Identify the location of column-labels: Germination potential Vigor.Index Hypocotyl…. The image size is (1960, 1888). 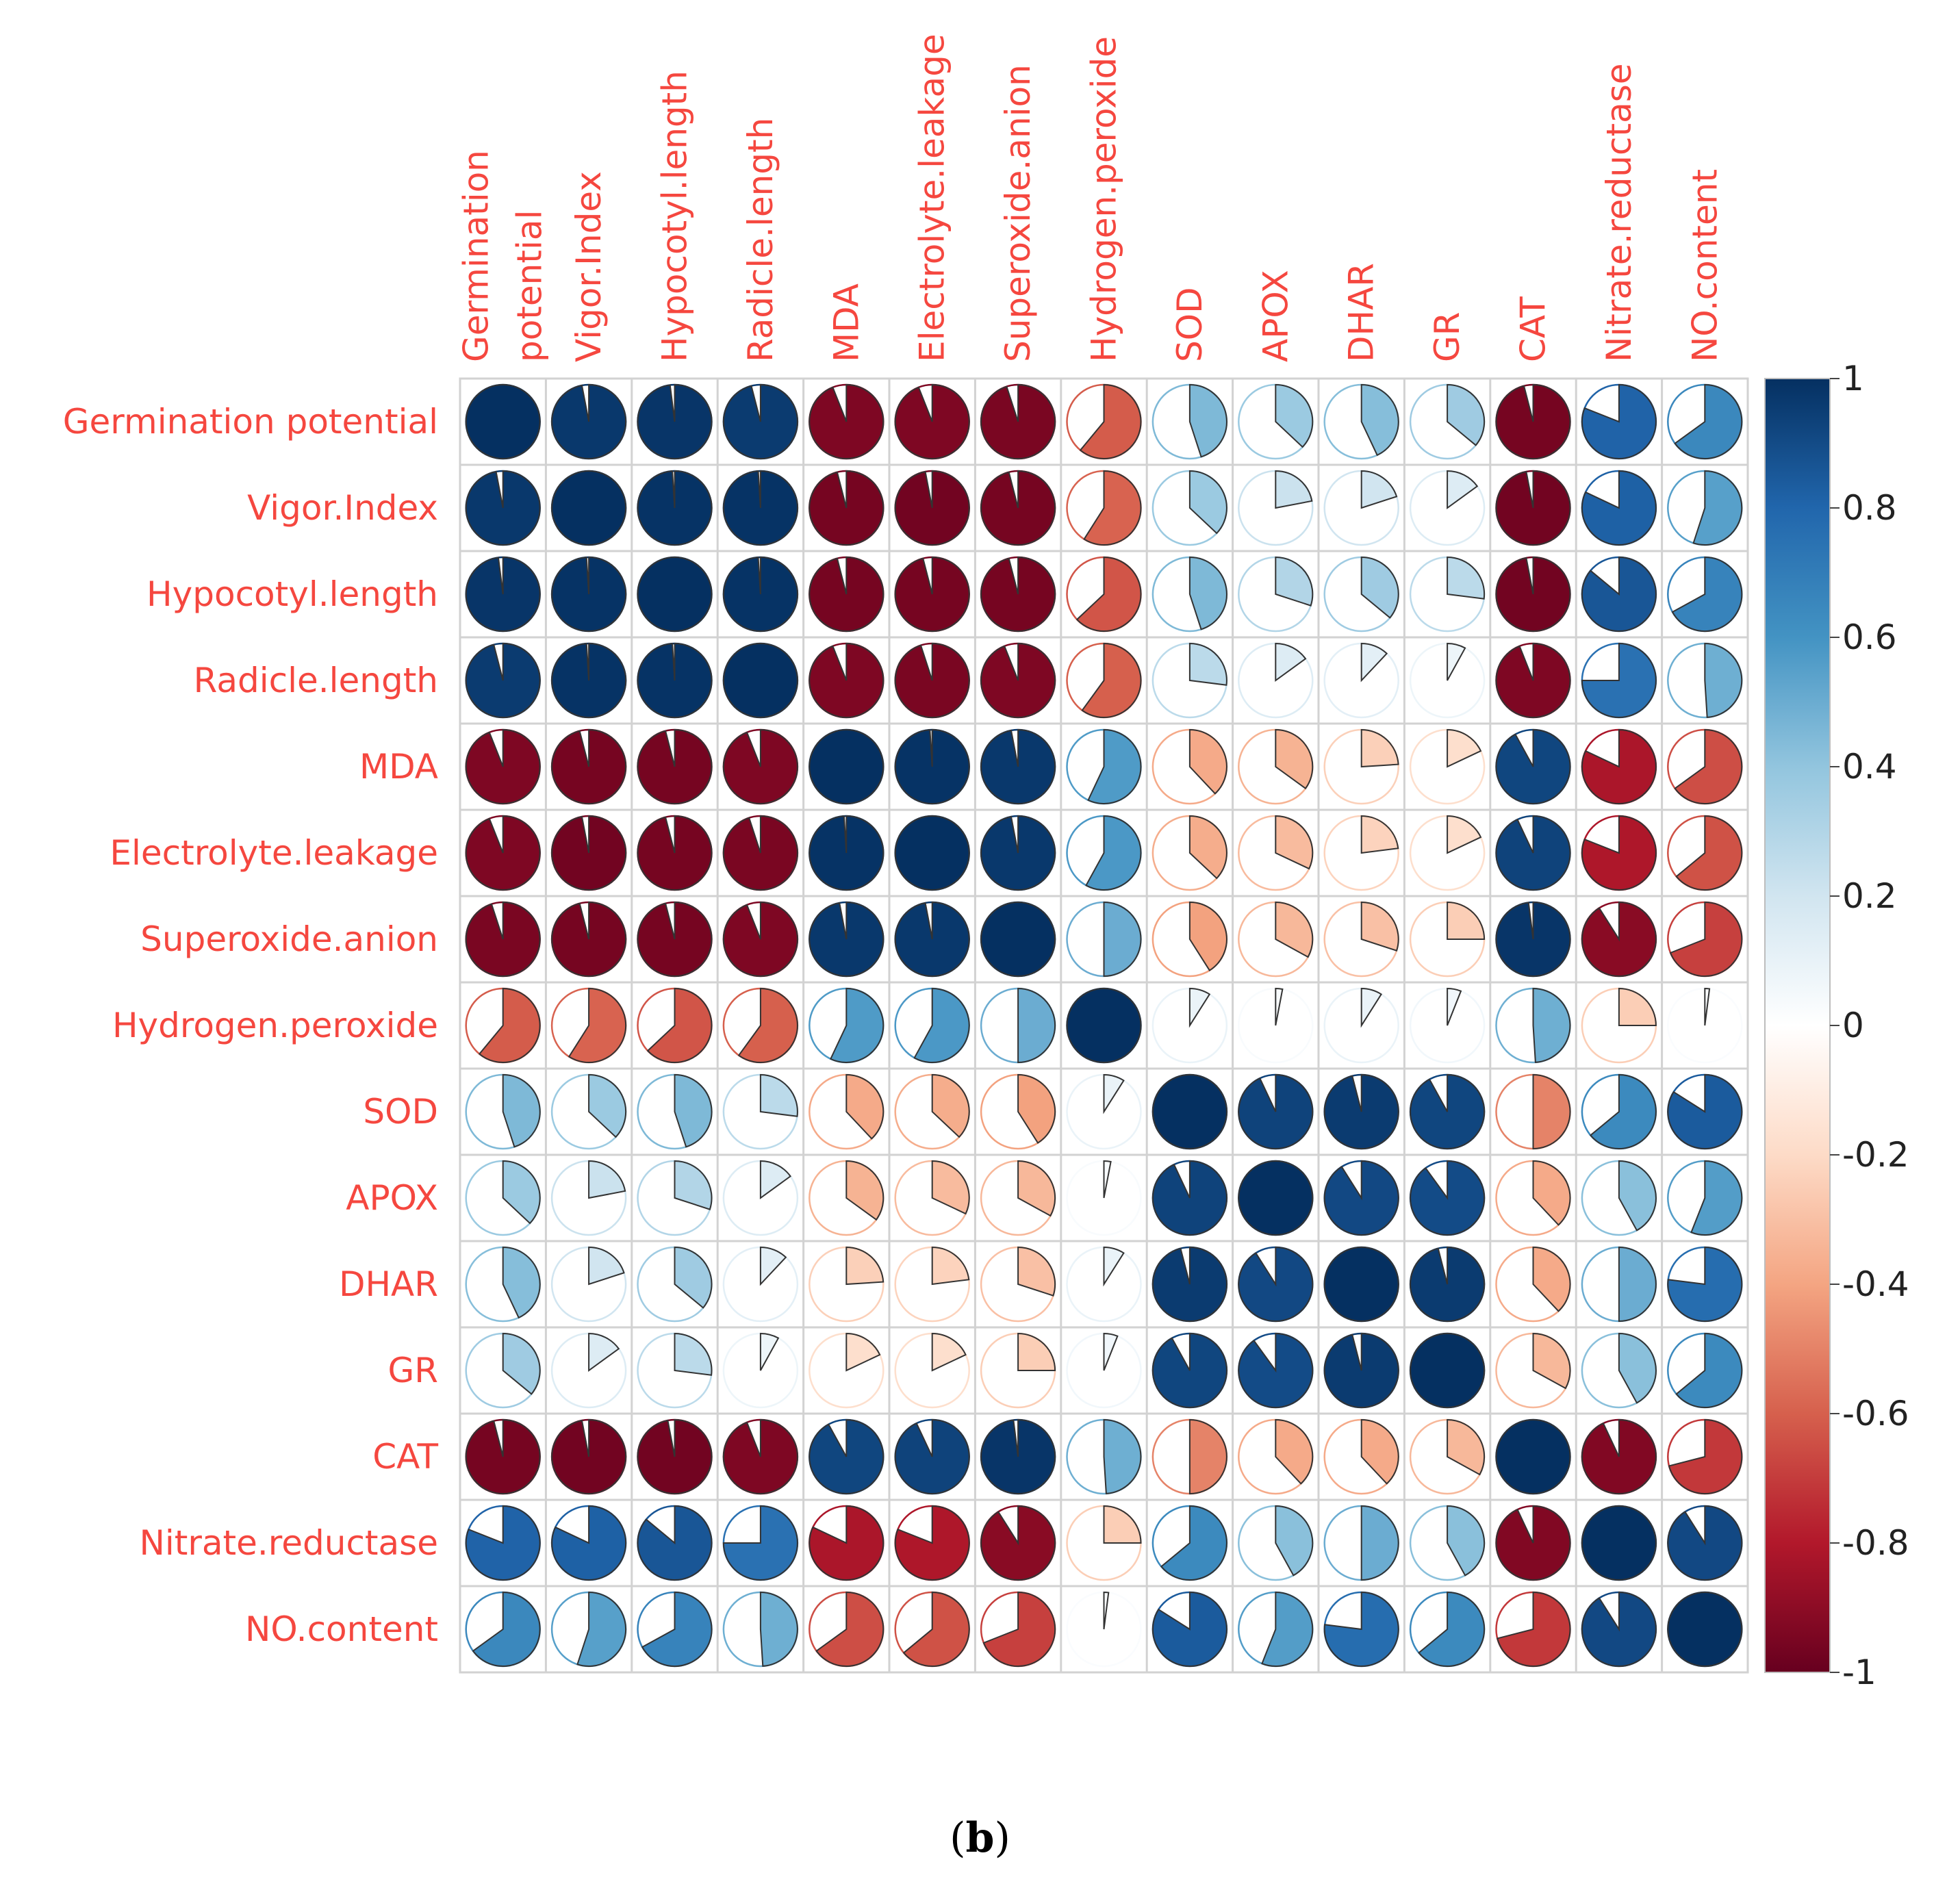
(1091, 198).